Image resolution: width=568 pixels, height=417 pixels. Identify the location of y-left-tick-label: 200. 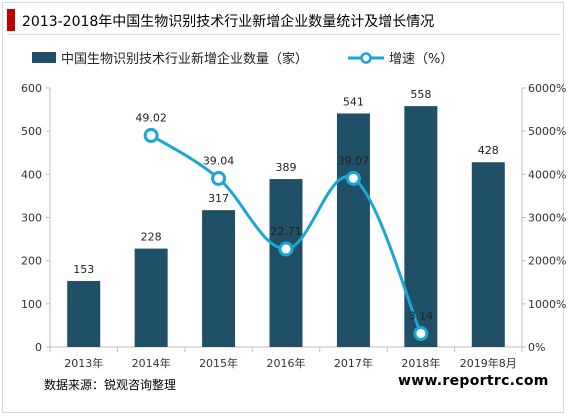
(31, 261).